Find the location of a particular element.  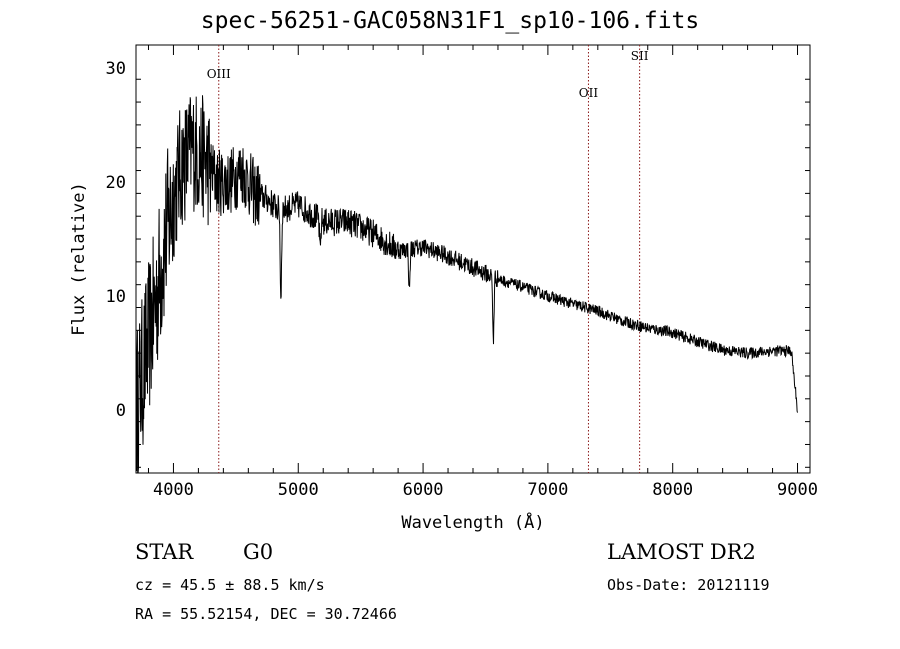

subclass-label: G0 is located at coordinates (258, 552).